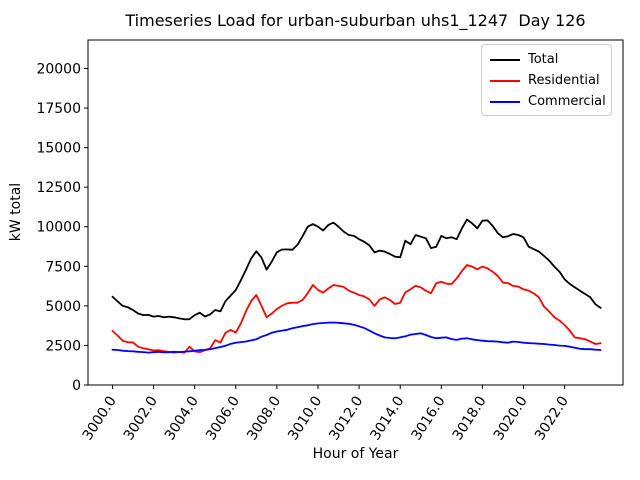  Describe the element at coordinates (346, 418) in the screenshot. I see `x-tick-label: 3012.0` at that location.